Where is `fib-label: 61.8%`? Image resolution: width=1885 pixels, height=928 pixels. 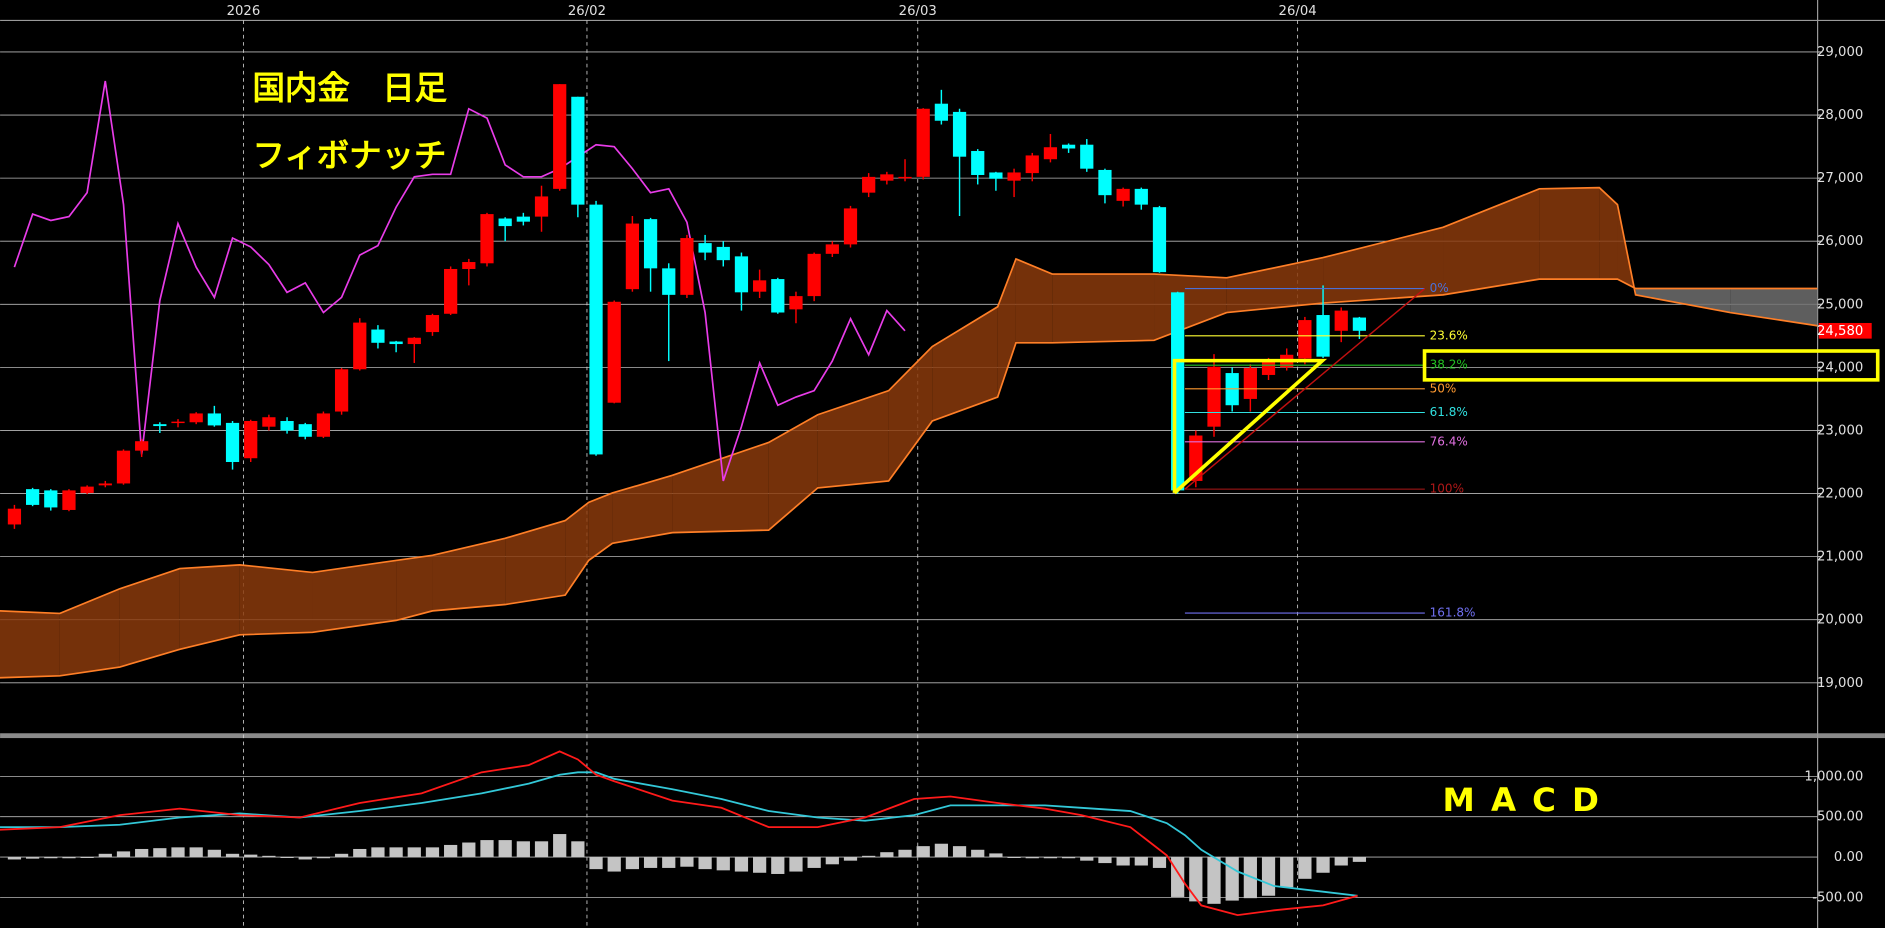
fib-label: 61.8% is located at coordinates (1449, 412).